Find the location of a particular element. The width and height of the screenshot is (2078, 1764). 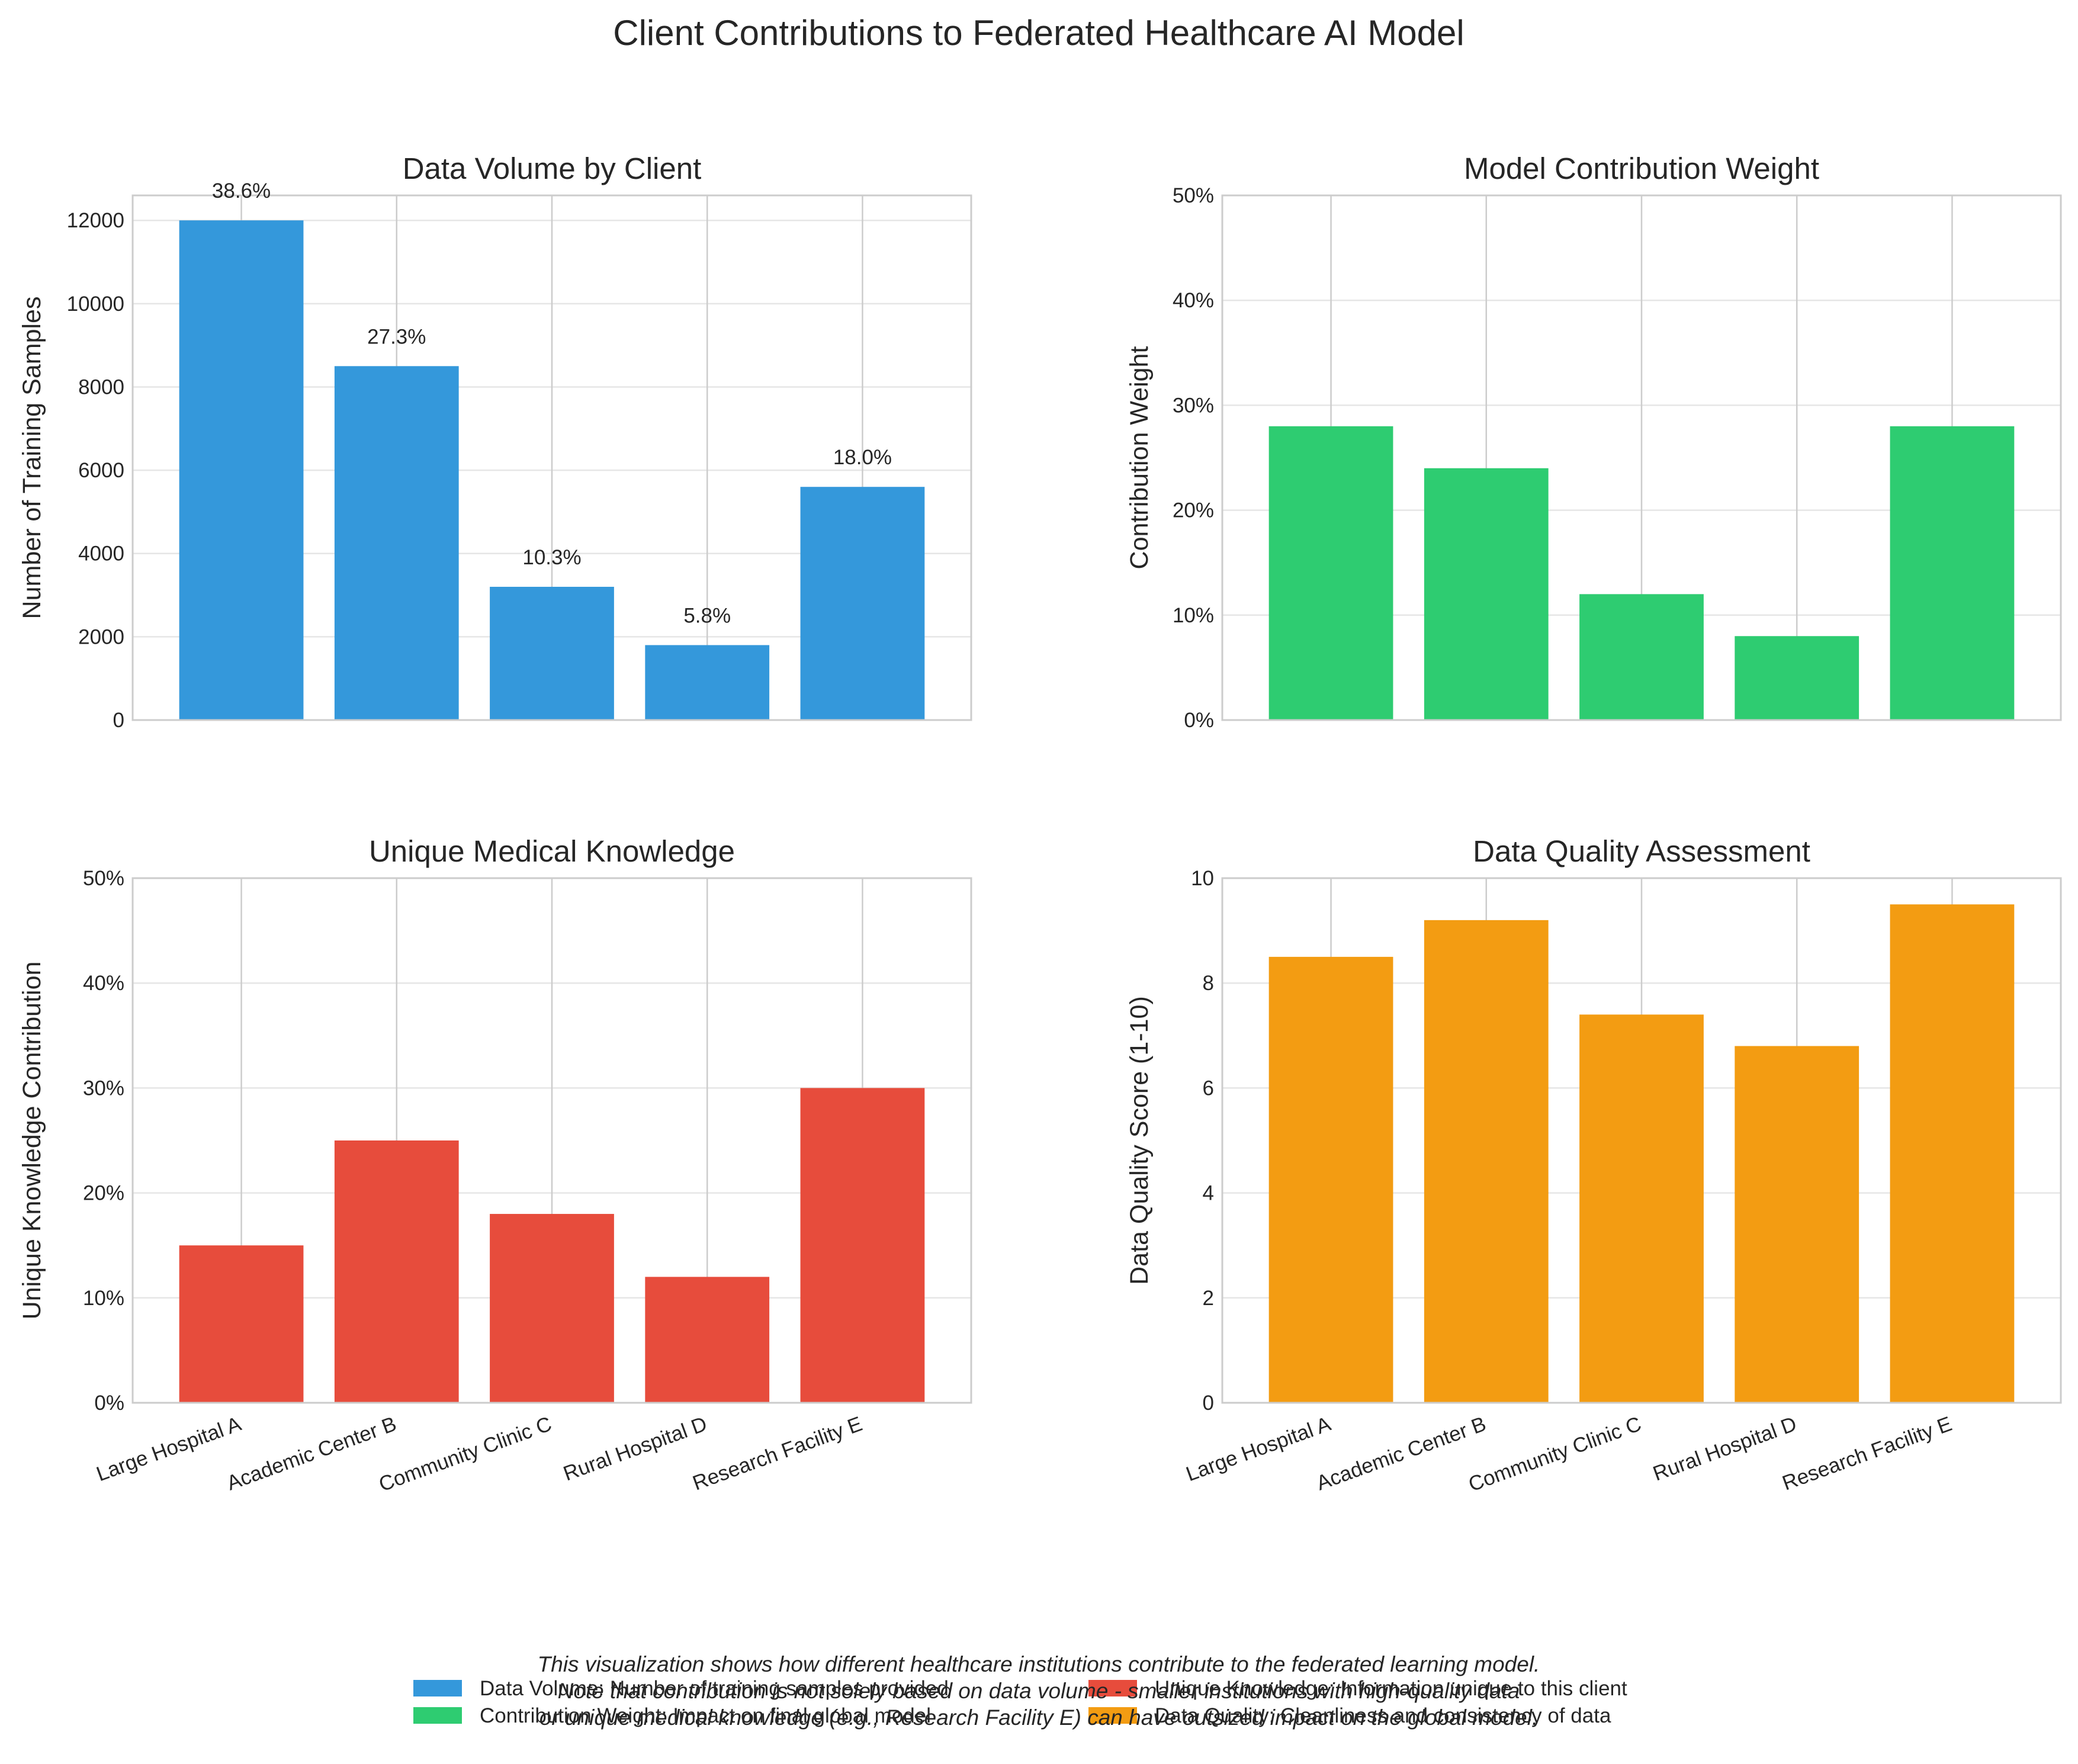

subplot-title: Data Quality Assessment is located at coordinates (1641, 851).